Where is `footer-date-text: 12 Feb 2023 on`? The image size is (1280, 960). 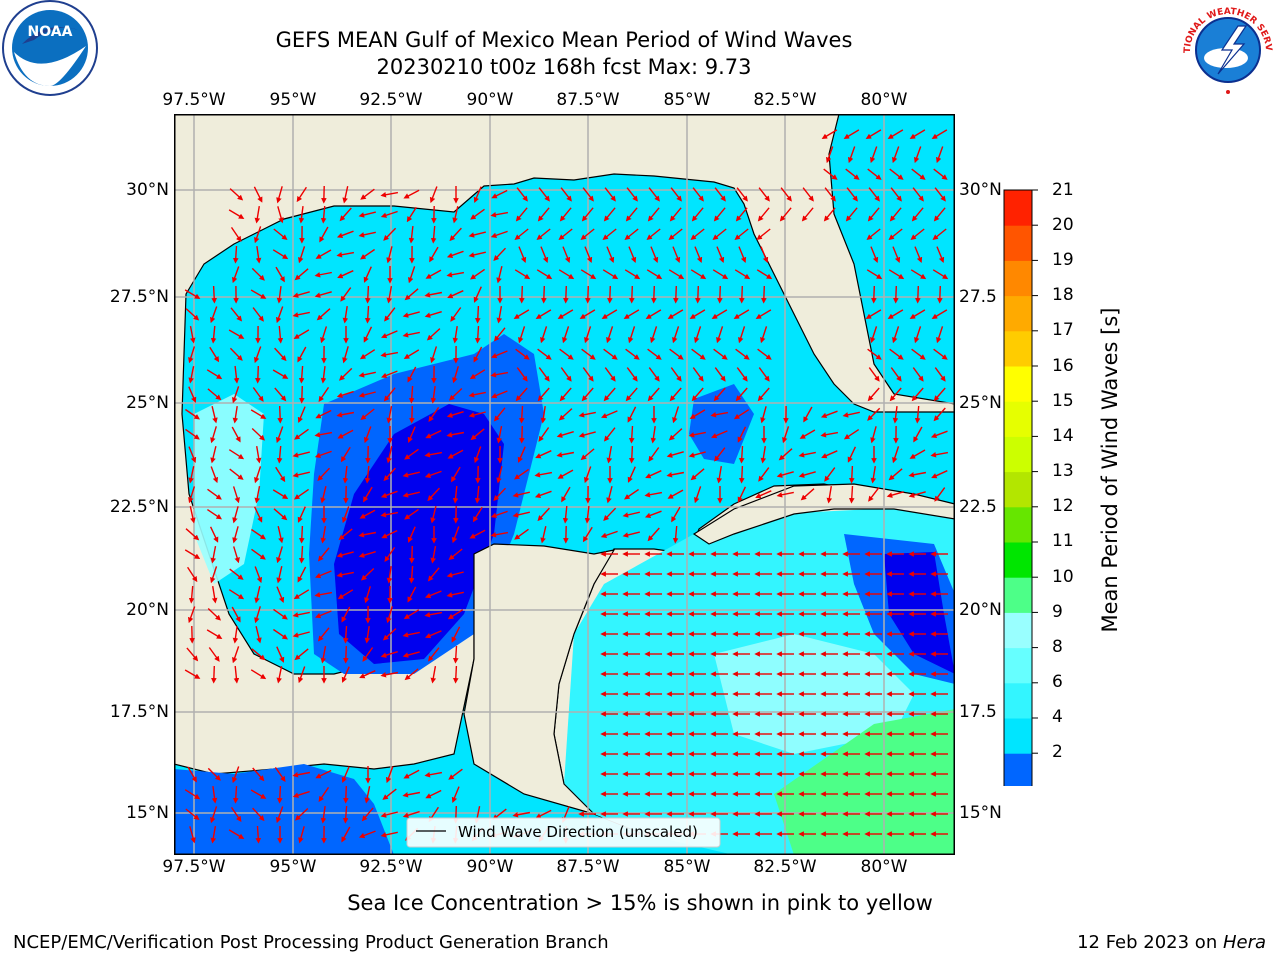
footer-date-text: 12 Feb 2023 on is located at coordinates (1150, 942).